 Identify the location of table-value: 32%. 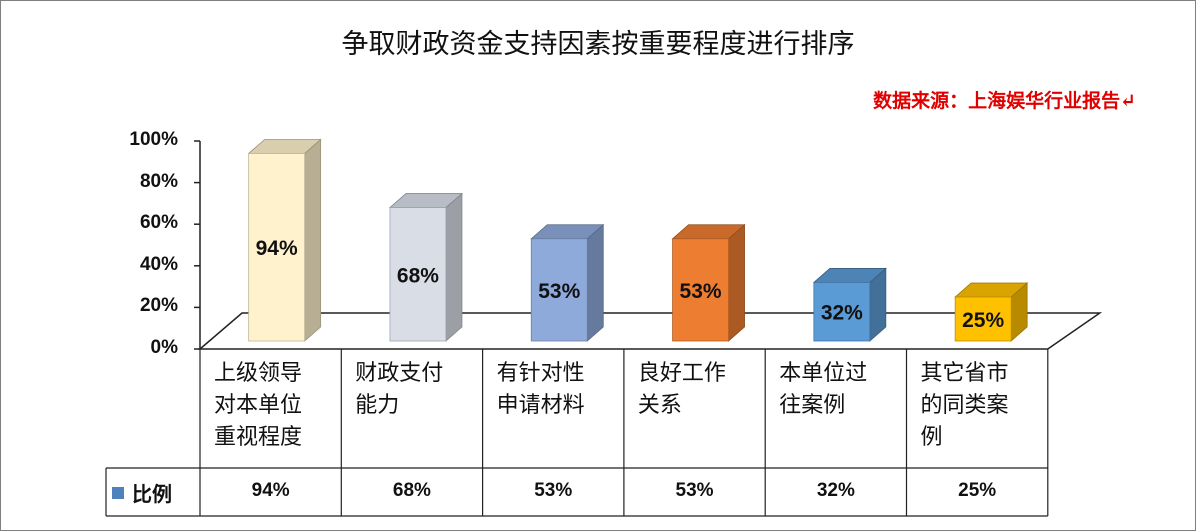
(835, 490).